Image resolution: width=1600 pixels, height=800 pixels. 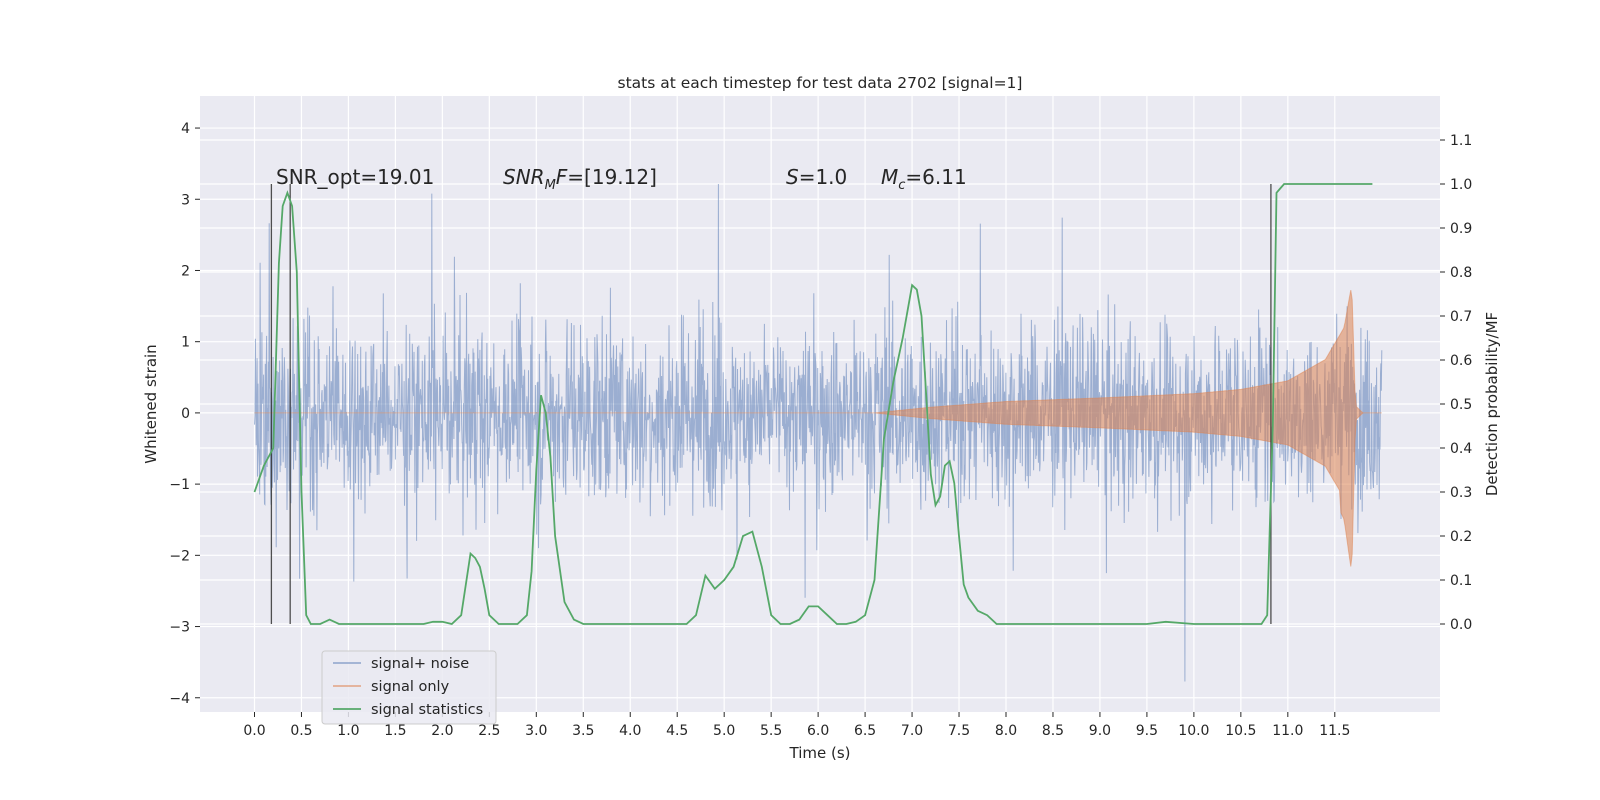 What do you see at coordinates (254, 731) in the screenshot?
I see `x-tick-label: 0.0` at bounding box center [254, 731].